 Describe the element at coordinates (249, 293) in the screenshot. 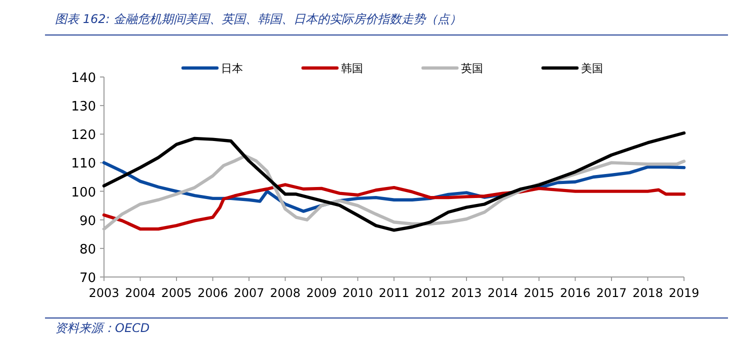

I see `x-tick-label: 2007` at that location.